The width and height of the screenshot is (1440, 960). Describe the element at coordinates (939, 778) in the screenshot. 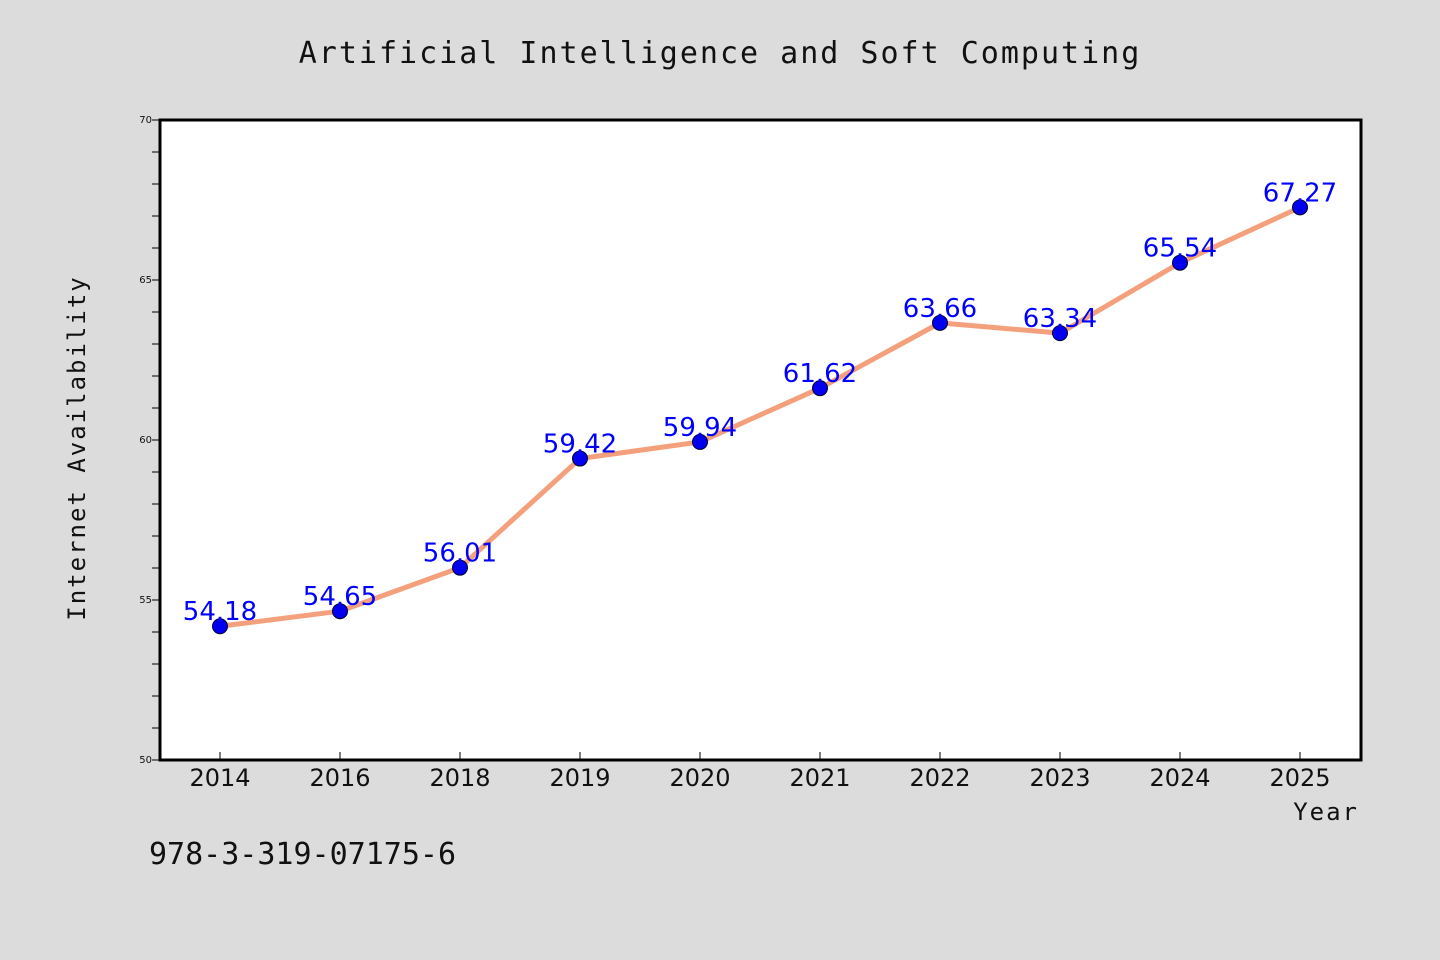

I see `x-tick-label: 2022` at that location.